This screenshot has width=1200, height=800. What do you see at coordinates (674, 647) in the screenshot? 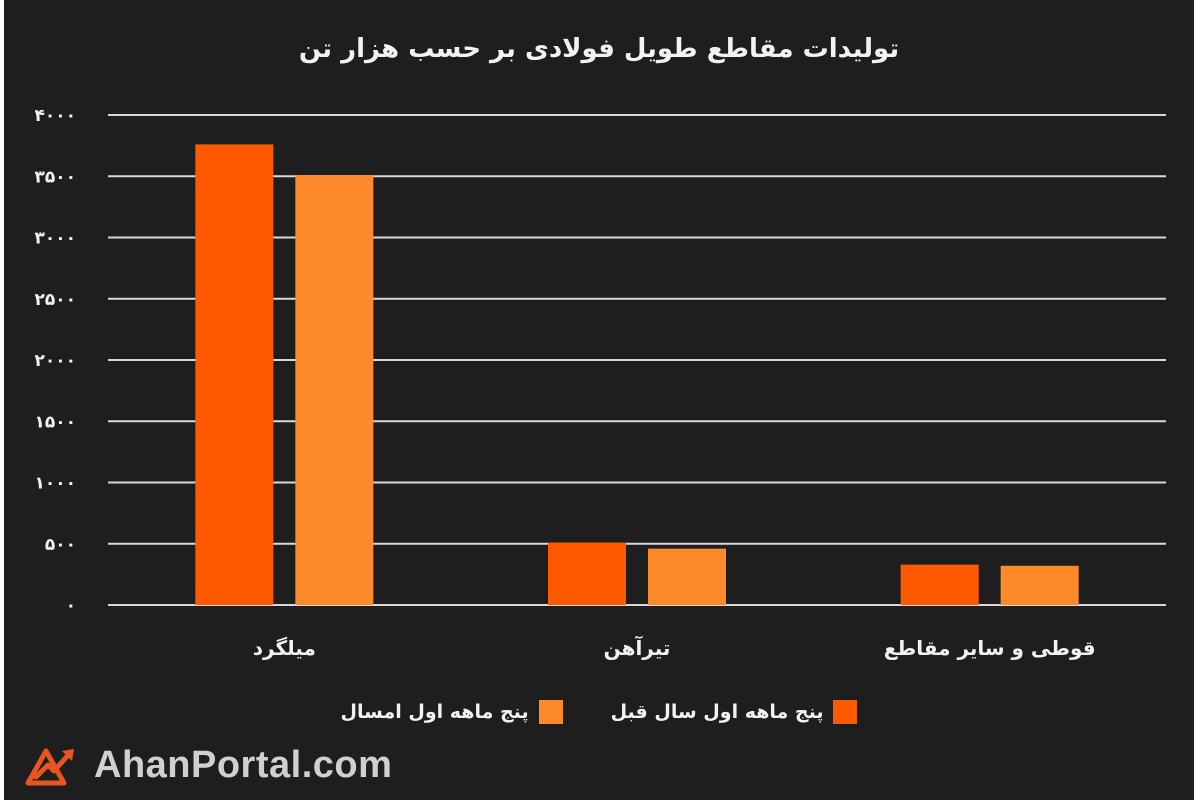
I see `x-axis-category-labels: میلگرد تیرآهن قوطی و سایر مقاطع` at bounding box center [674, 647].